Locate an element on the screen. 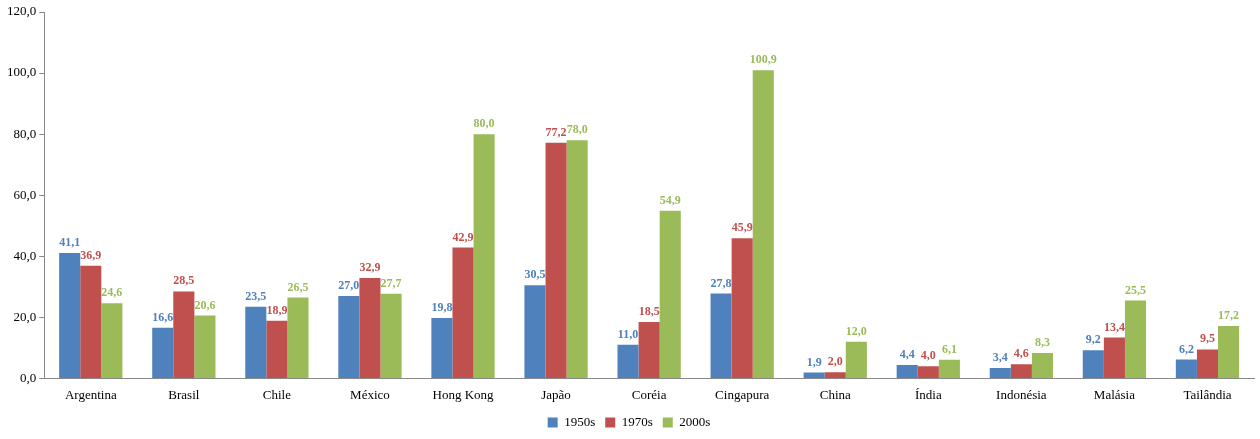 The image size is (1260, 439). data-label: 23,5 is located at coordinates (256, 295).